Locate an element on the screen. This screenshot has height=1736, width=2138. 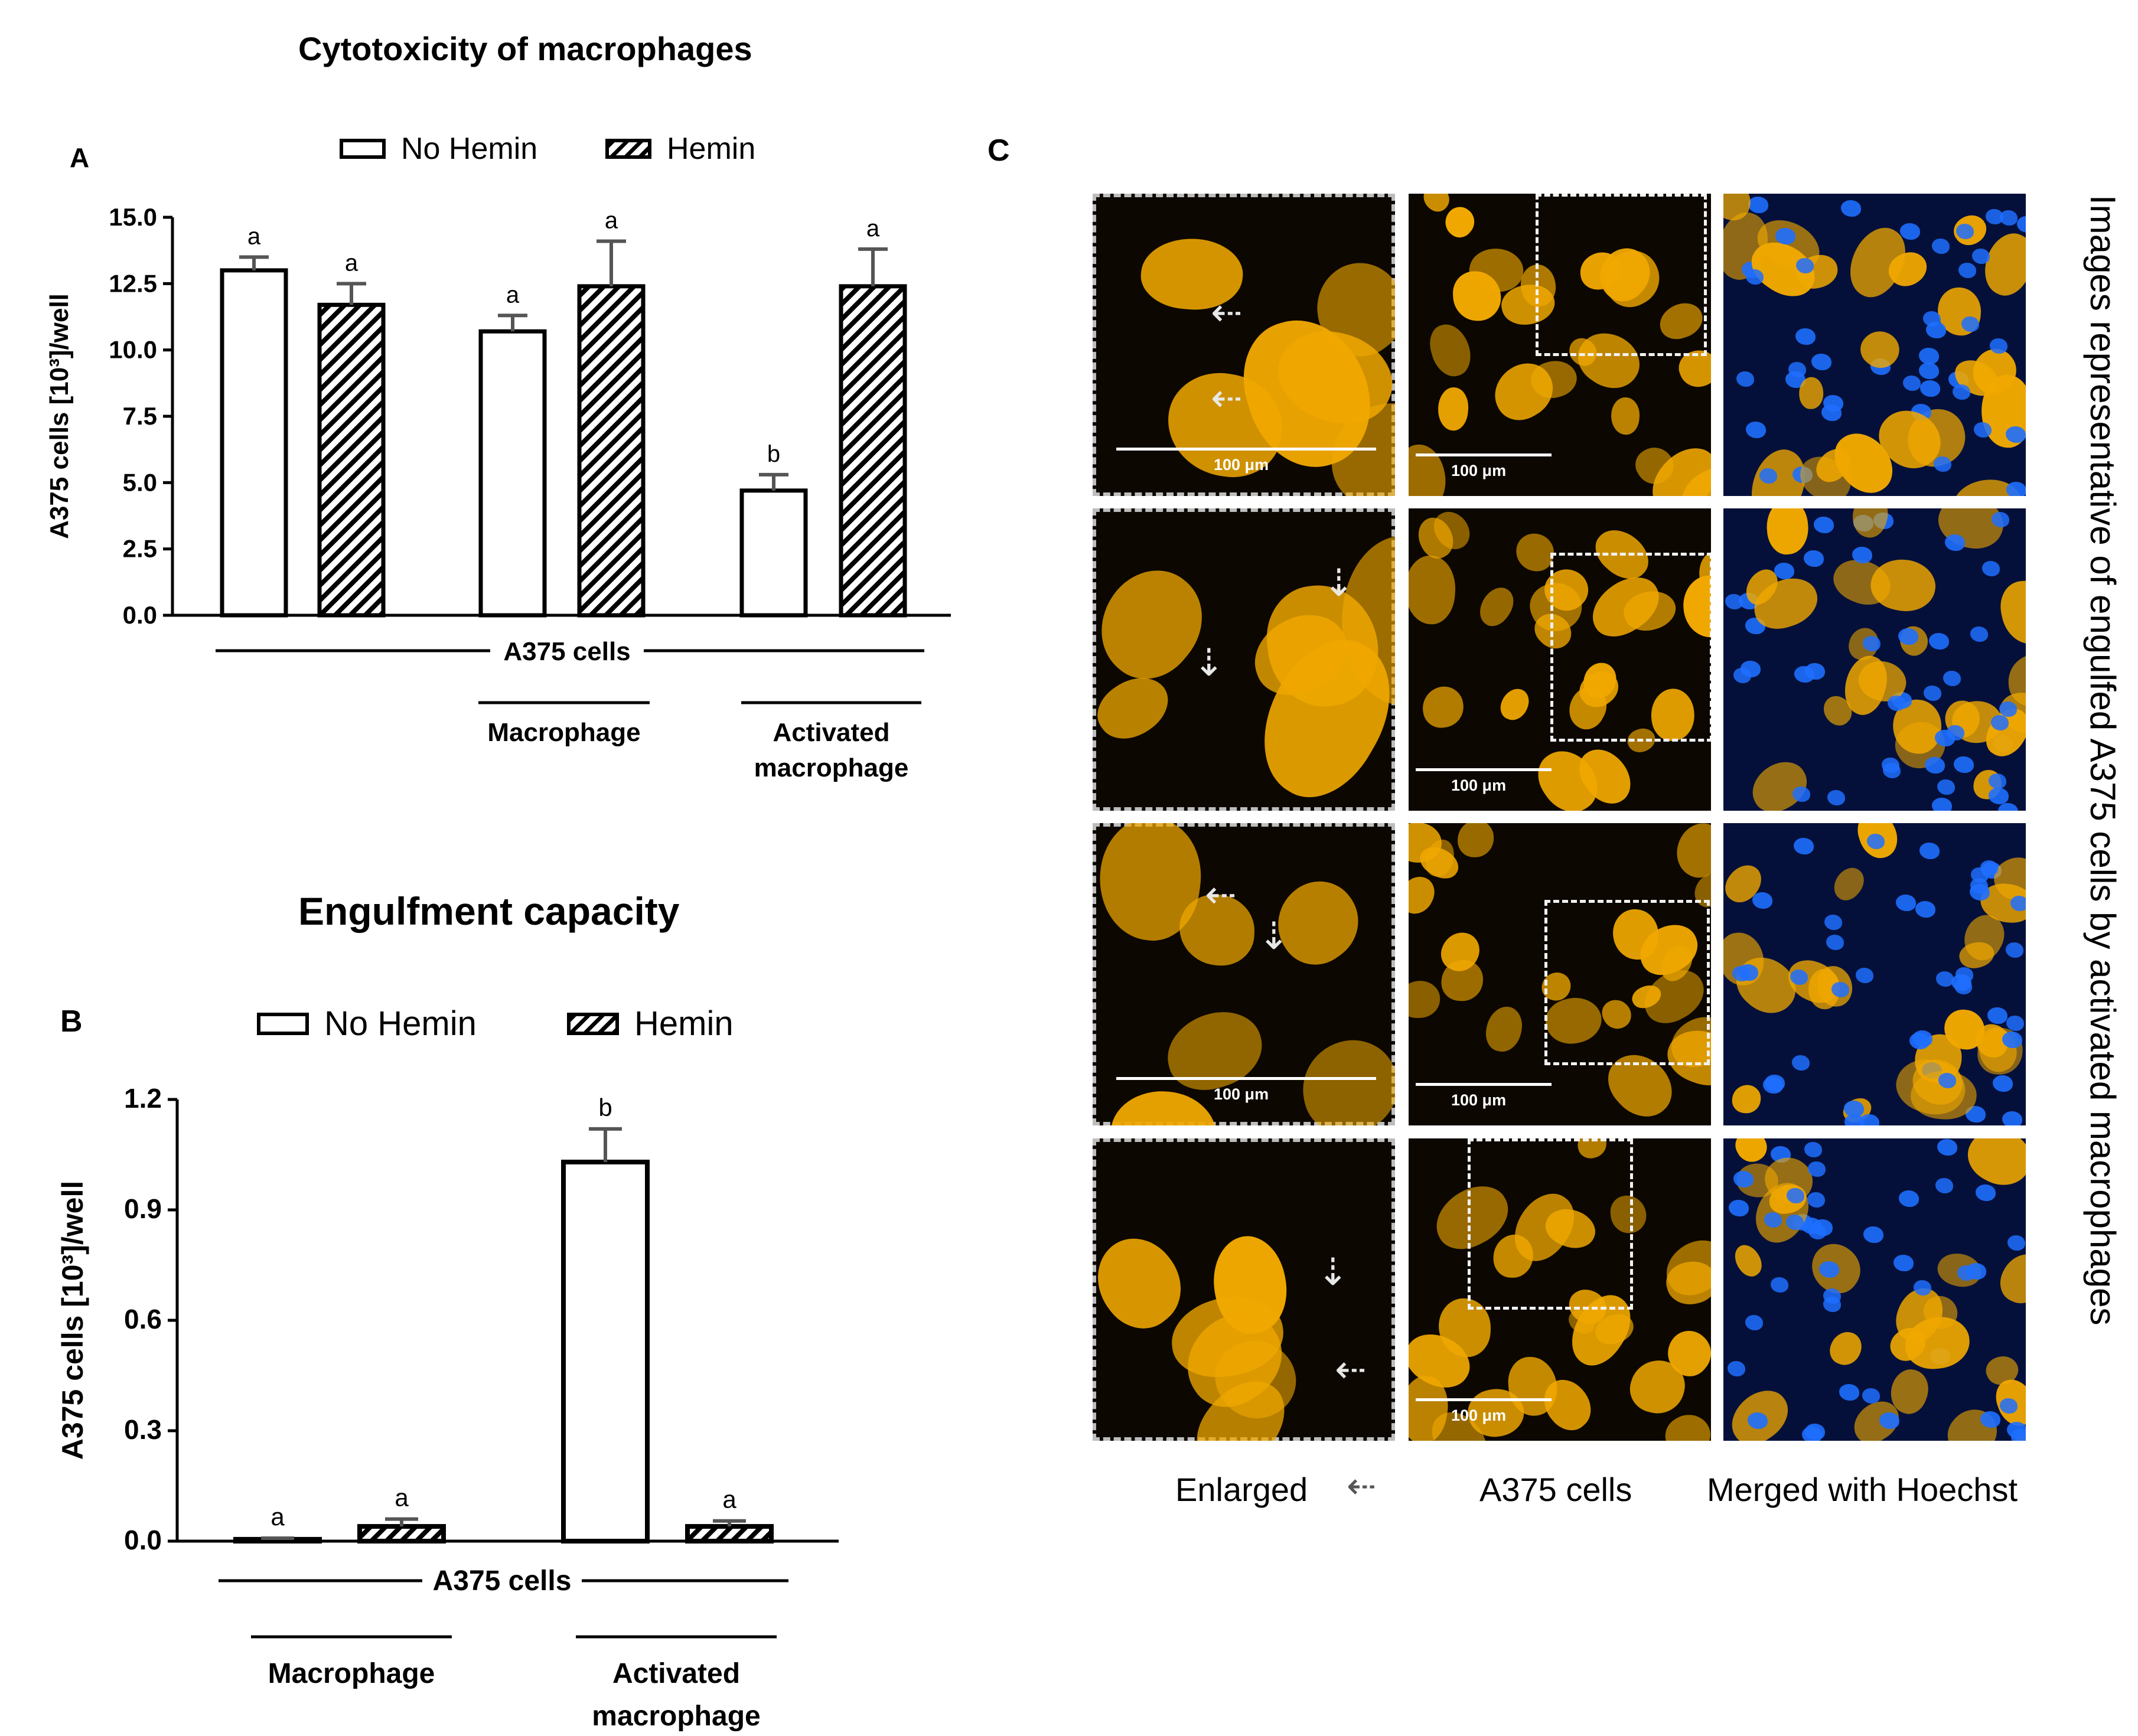
y-tick-label: 1.2 is located at coordinates (143, 1098).